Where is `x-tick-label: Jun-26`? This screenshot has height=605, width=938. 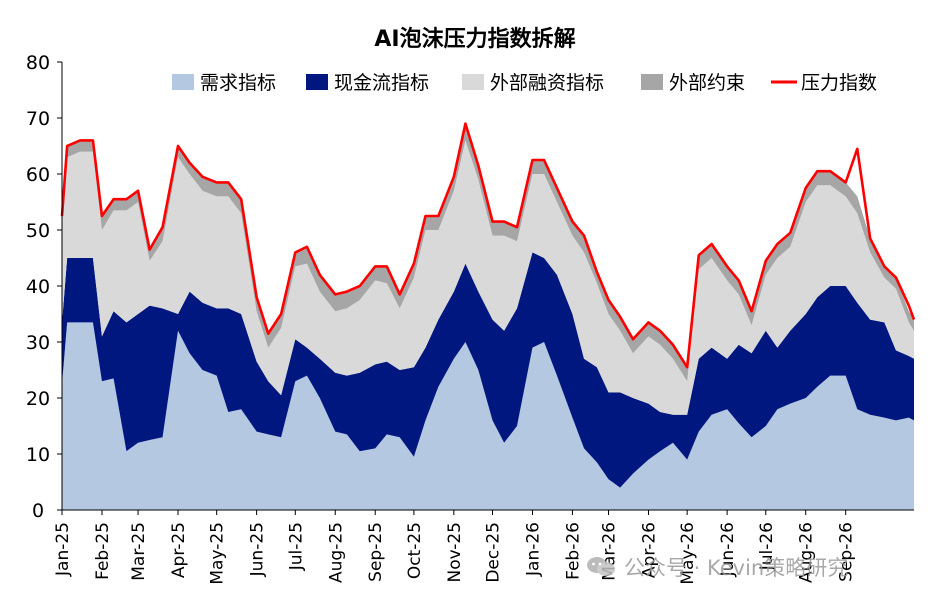
x-tick-label: Jun-26 is located at coordinates (728, 549).